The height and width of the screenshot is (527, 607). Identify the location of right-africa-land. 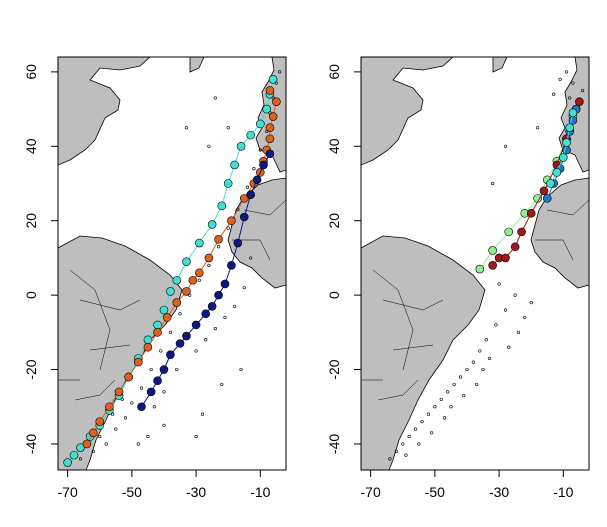
(559, 233).